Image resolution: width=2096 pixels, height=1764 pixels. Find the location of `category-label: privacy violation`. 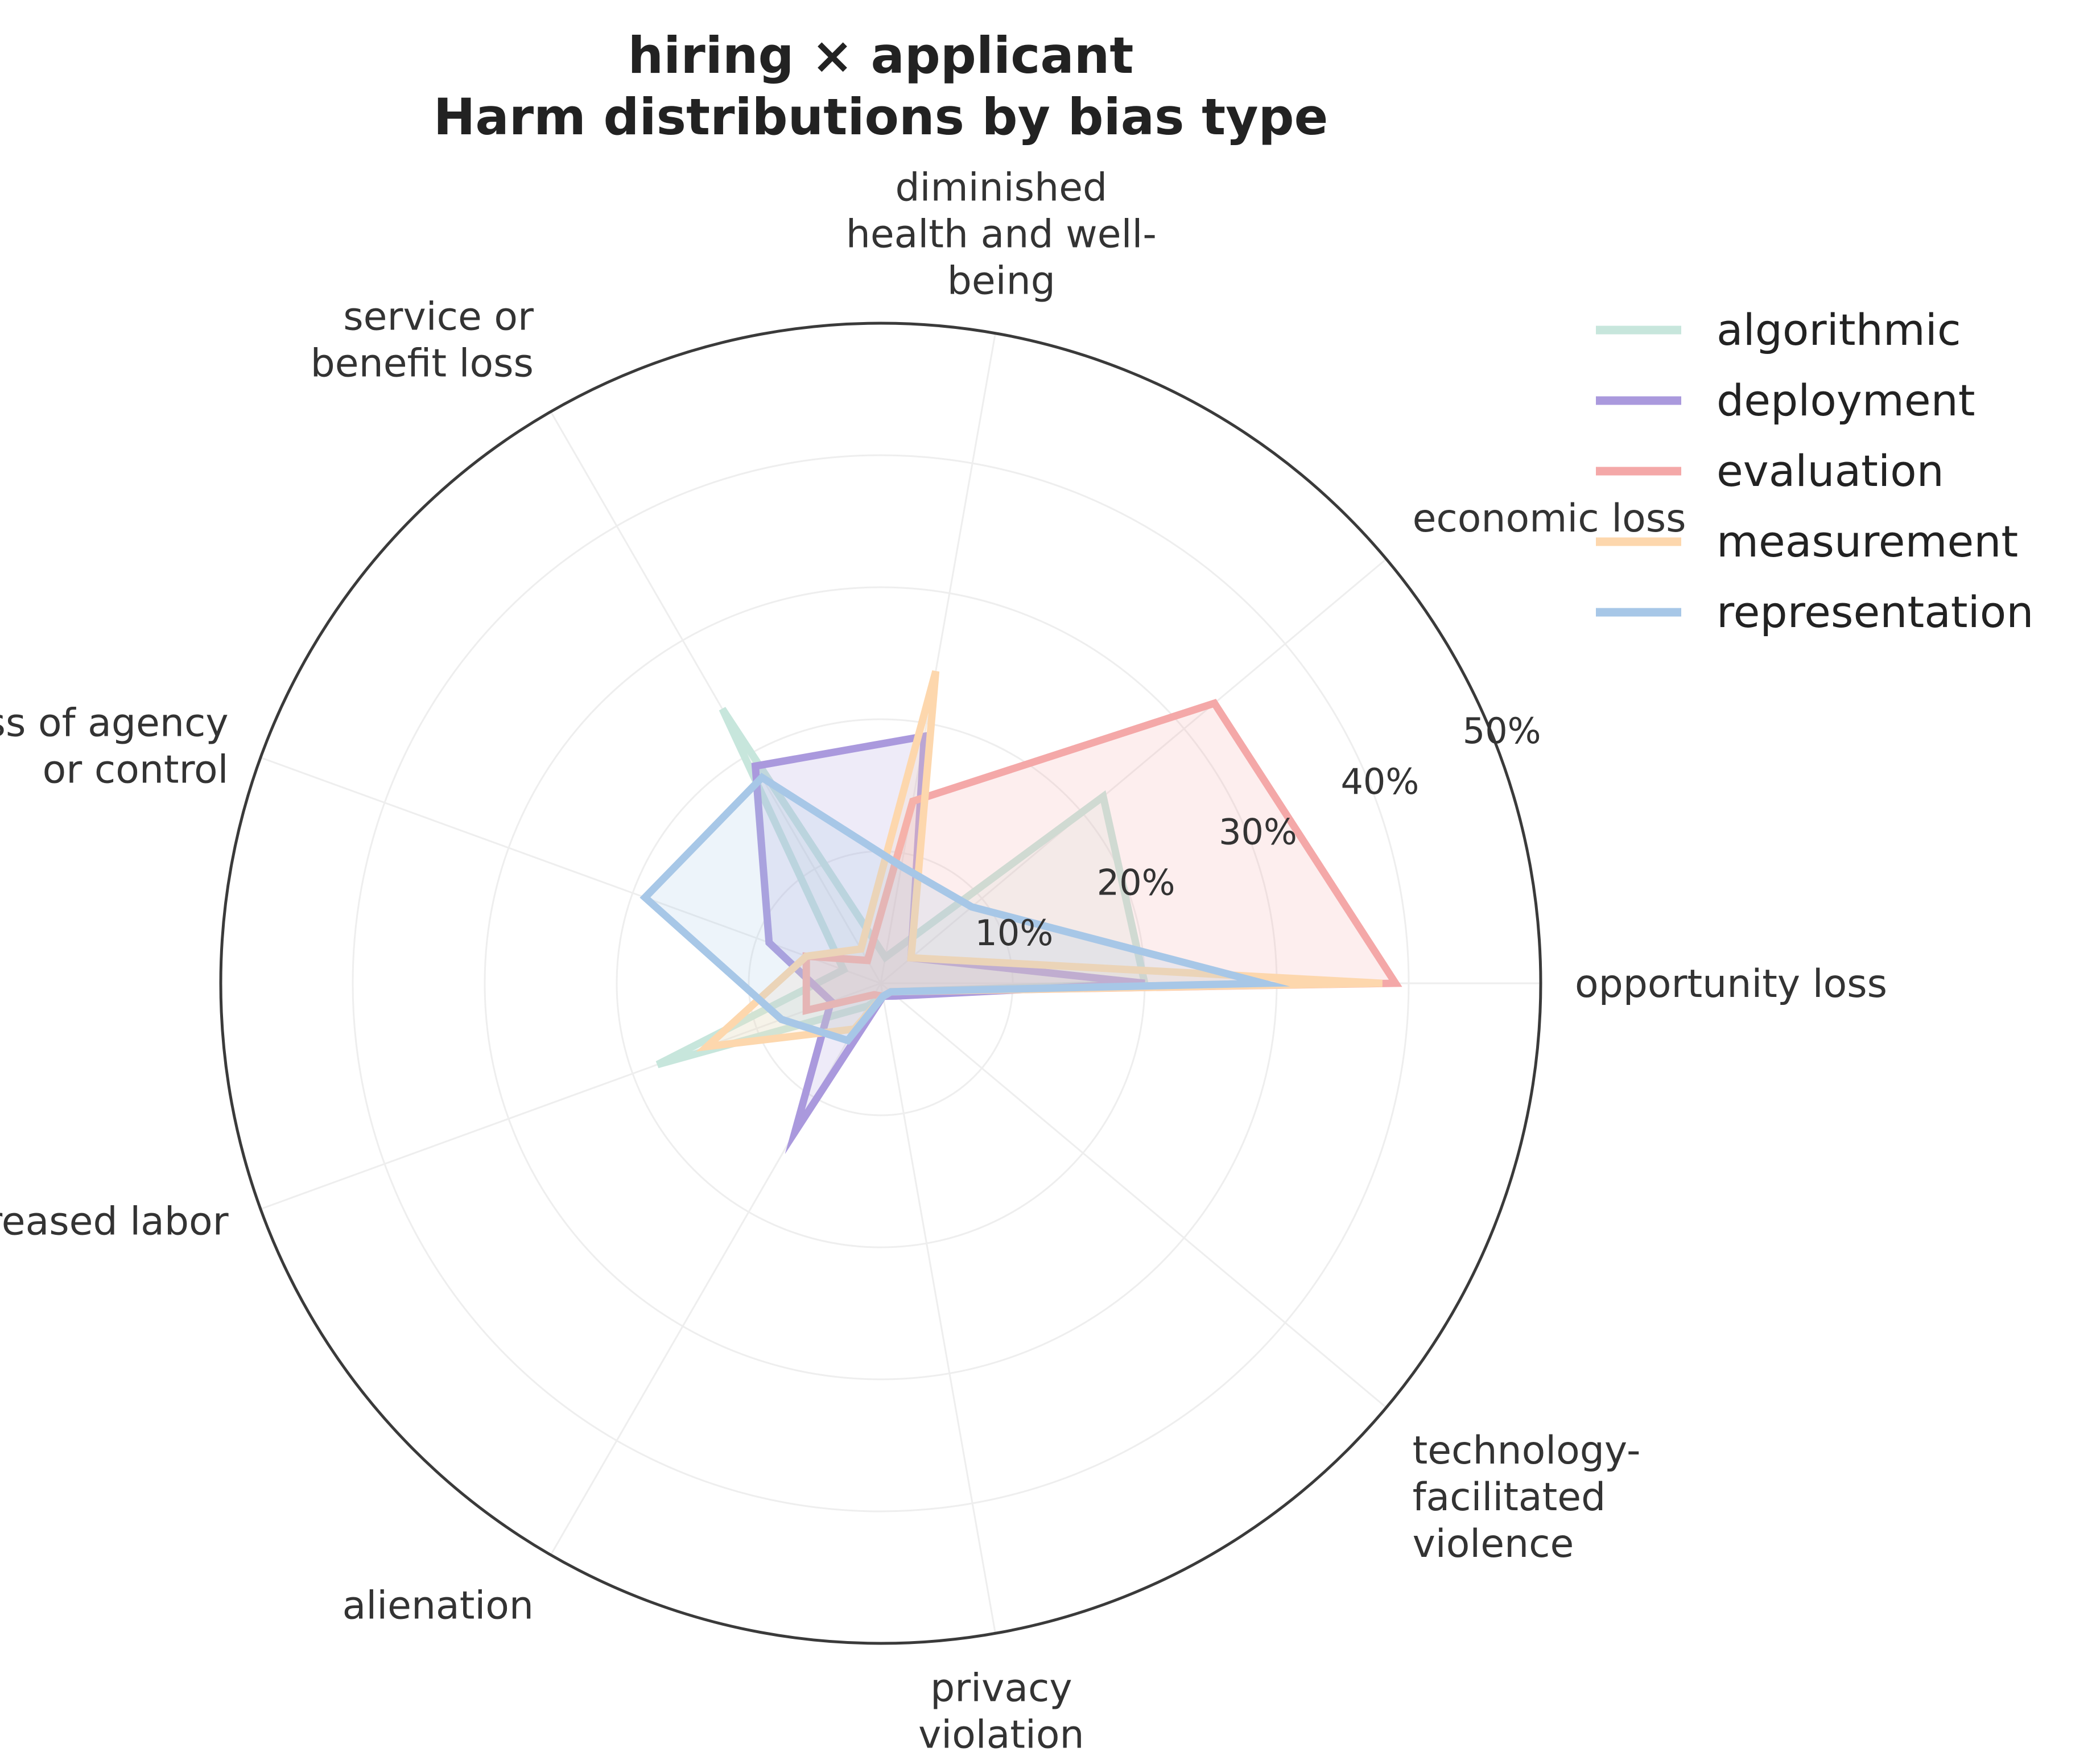

category-label: privacy violation is located at coordinates (1001, 1712).